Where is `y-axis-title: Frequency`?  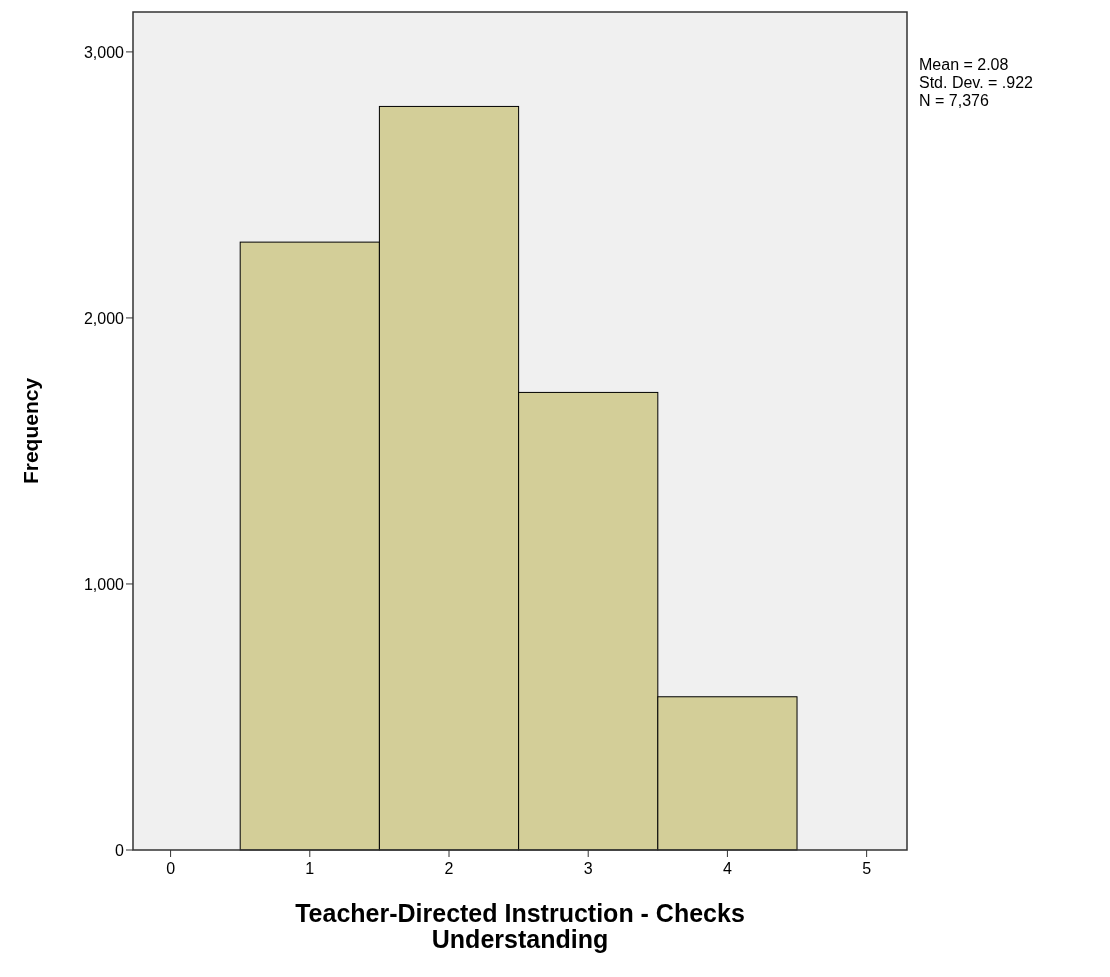 y-axis-title: Frequency is located at coordinates (30, 431).